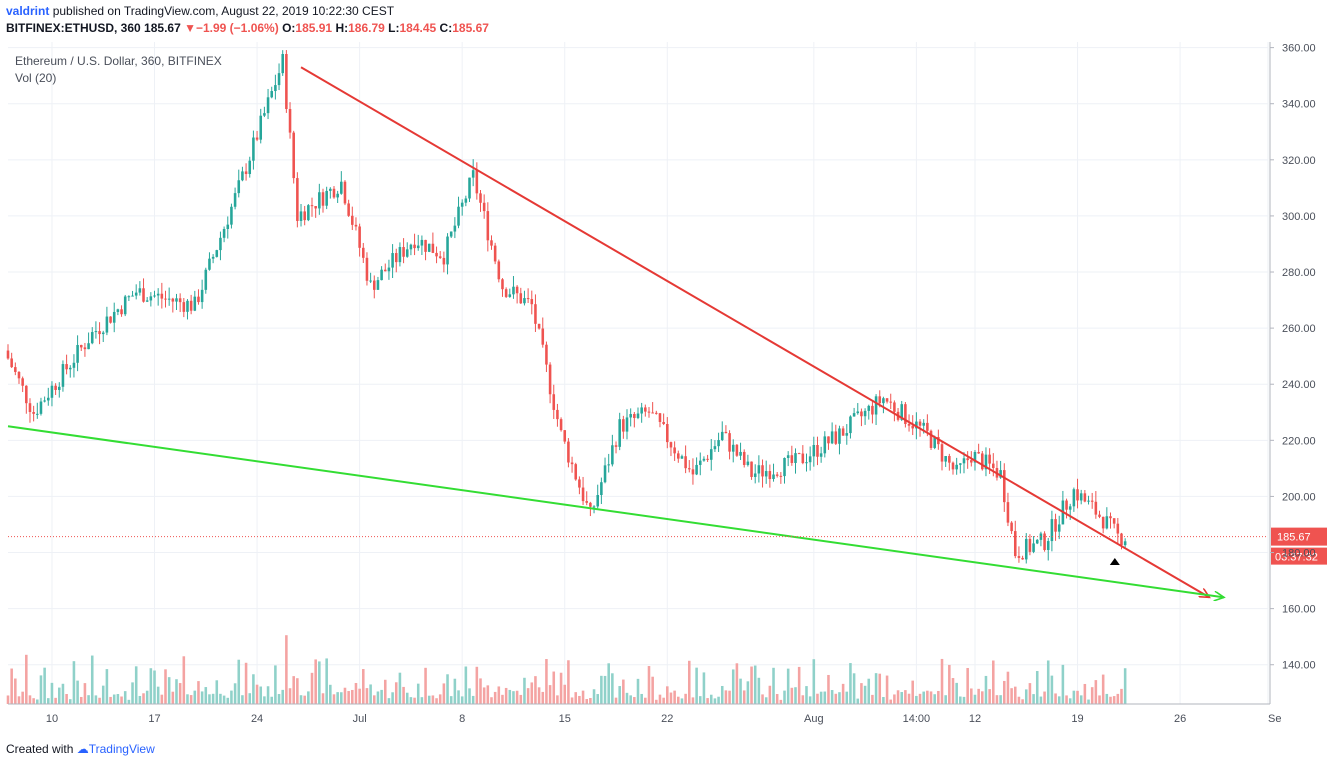  Describe the element at coordinates (418, 28) in the screenshot. I see `low-value: 184.45` at that location.